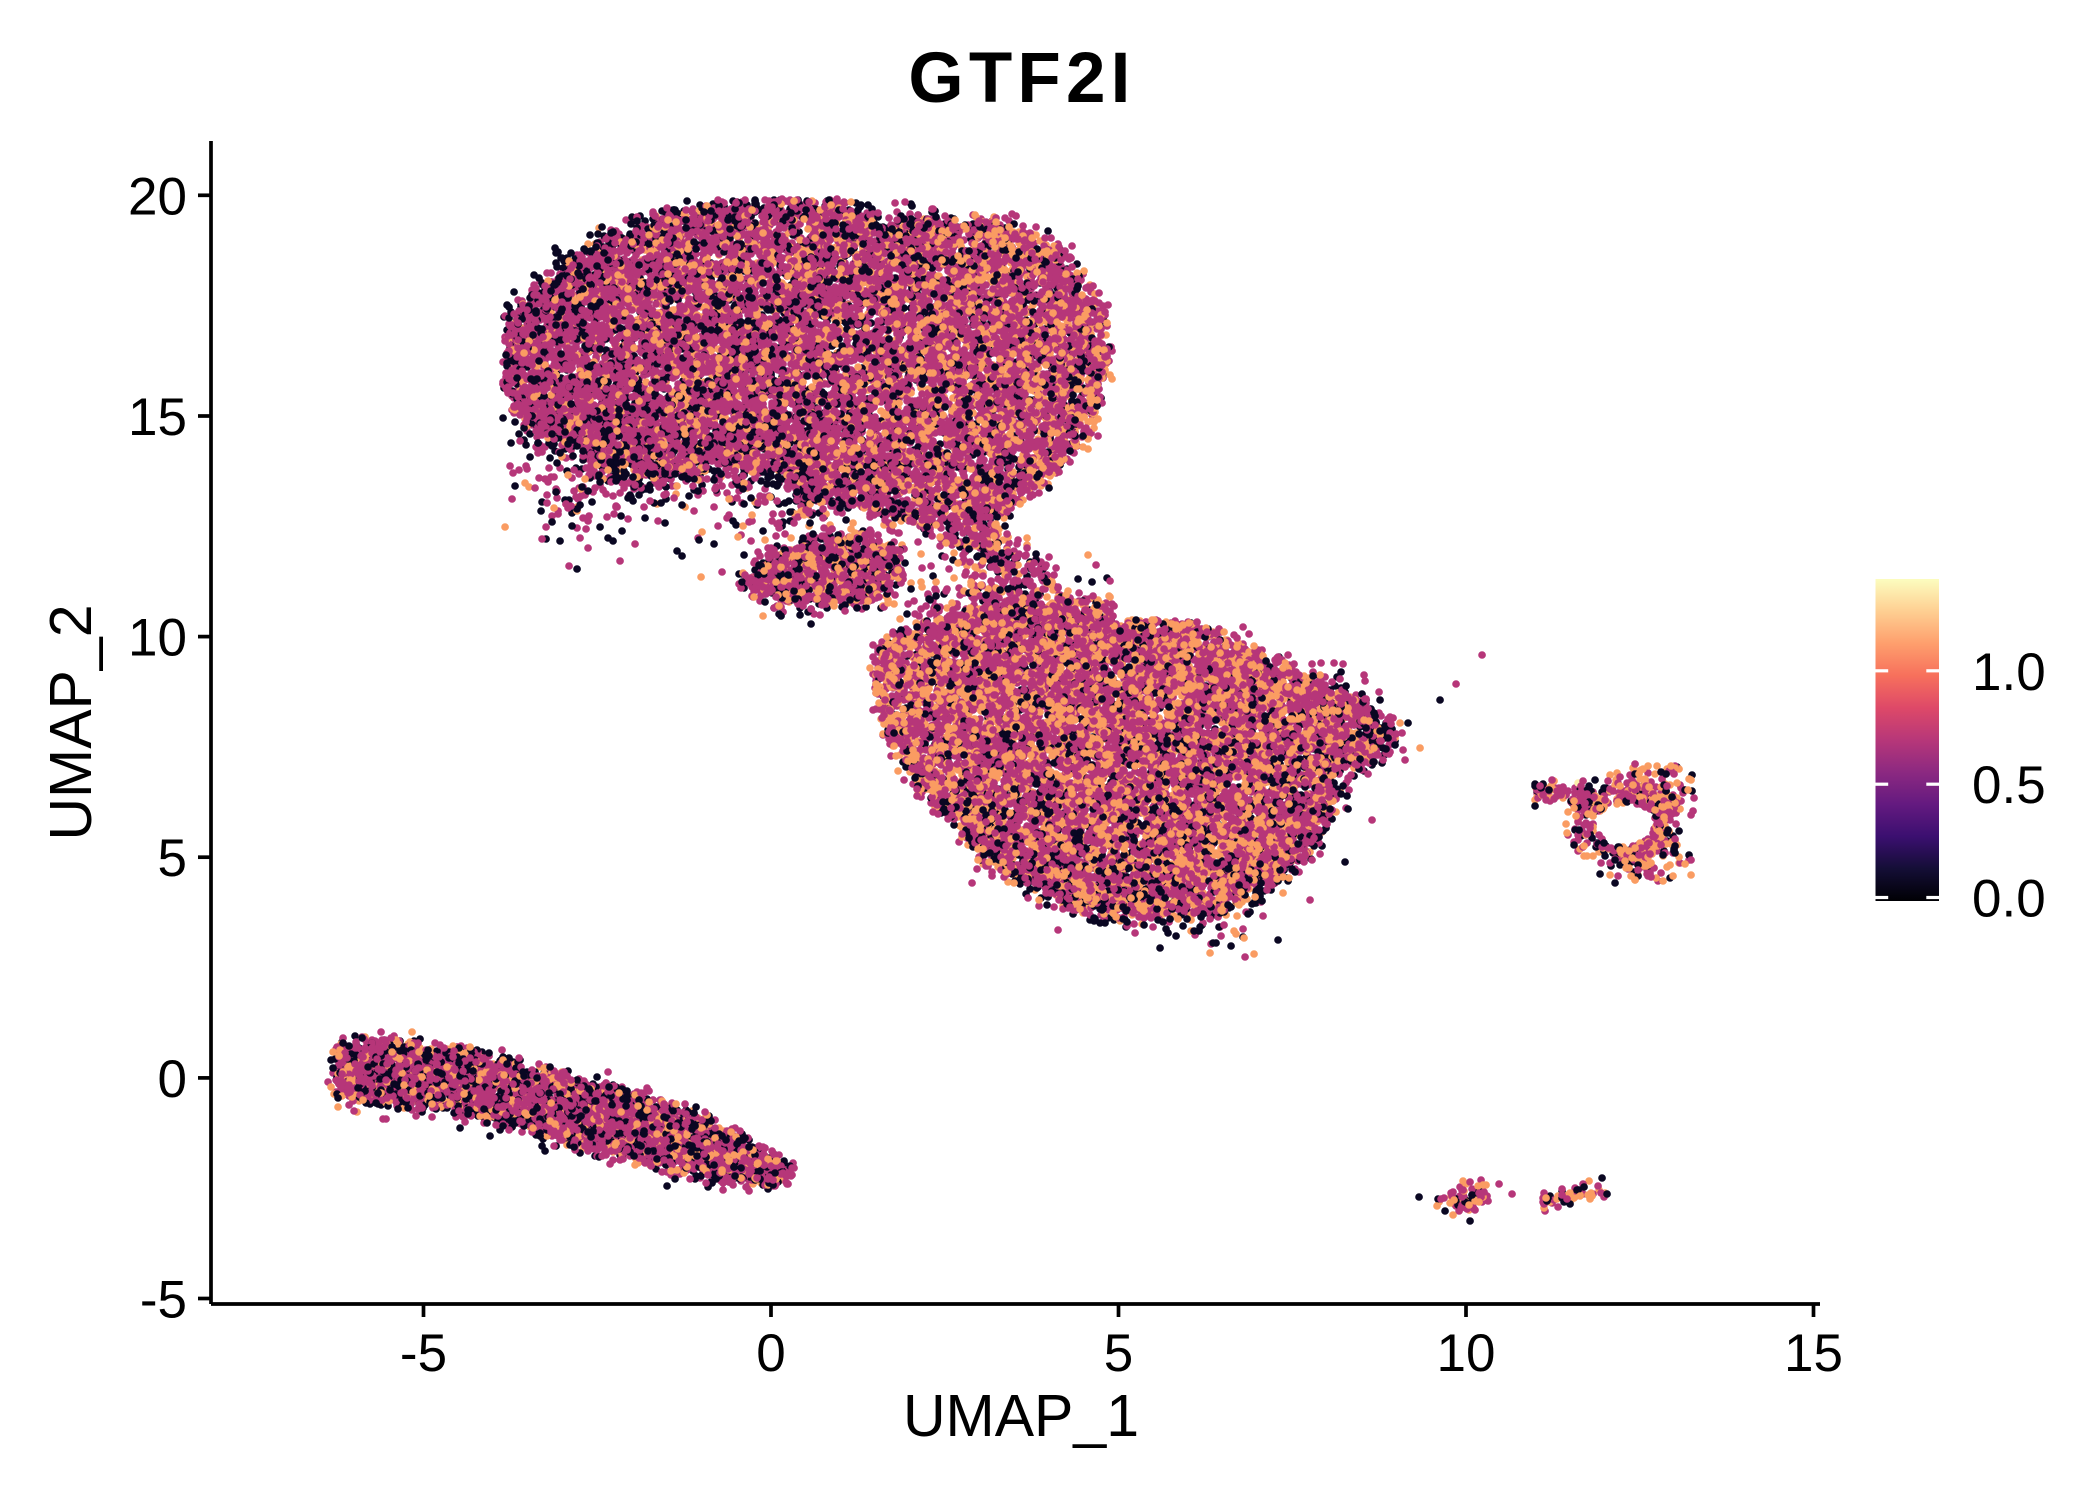 This screenshot has height=1500, width=2100. Describe the element at coordinates (71, 722) in the screenshot. I see `svg-text: UMAP_2` at that location.